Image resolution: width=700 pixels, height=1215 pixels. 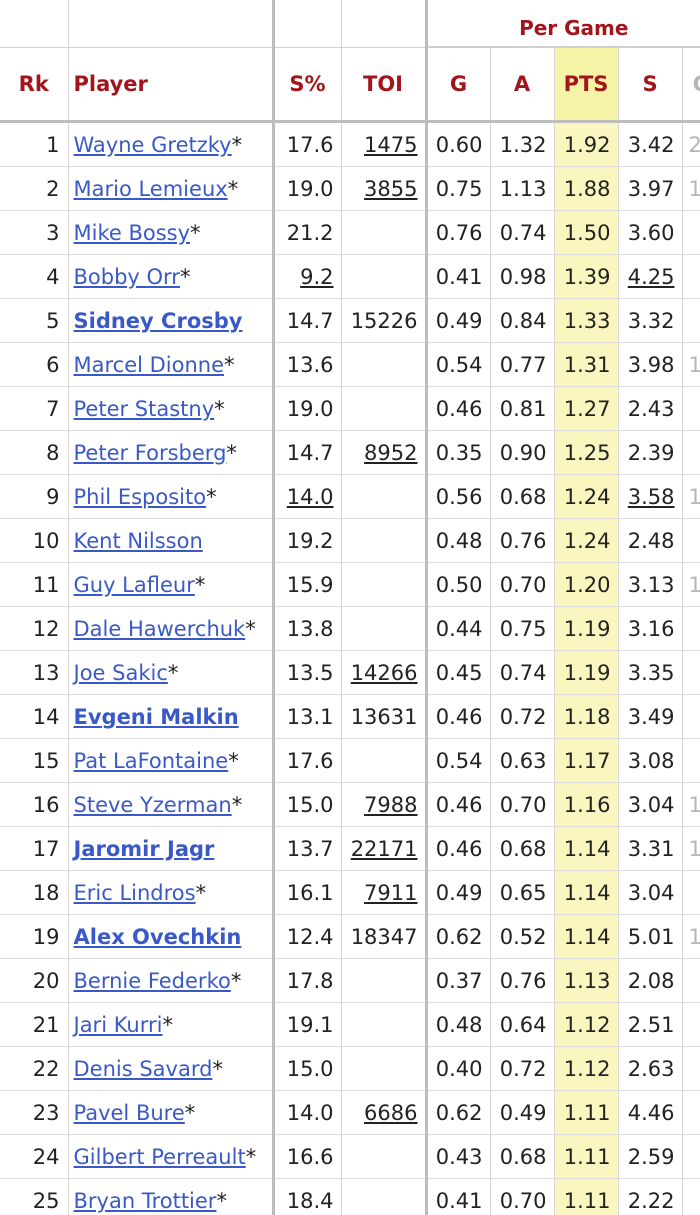 I want to click on player-link: Bryan Trottier, so click(x=145, y=1200).